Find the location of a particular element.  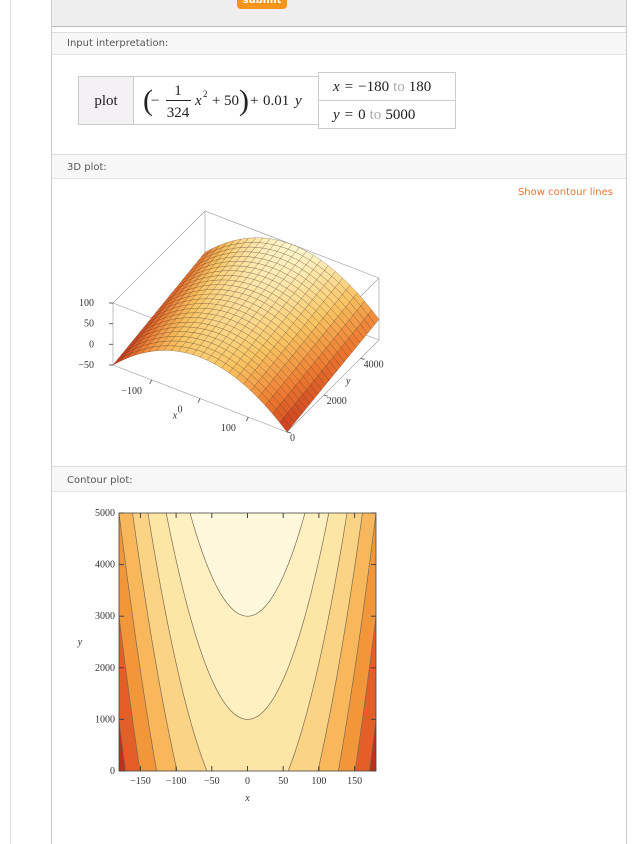

x-tick-label: −50 is located at coordinates (212, 781).